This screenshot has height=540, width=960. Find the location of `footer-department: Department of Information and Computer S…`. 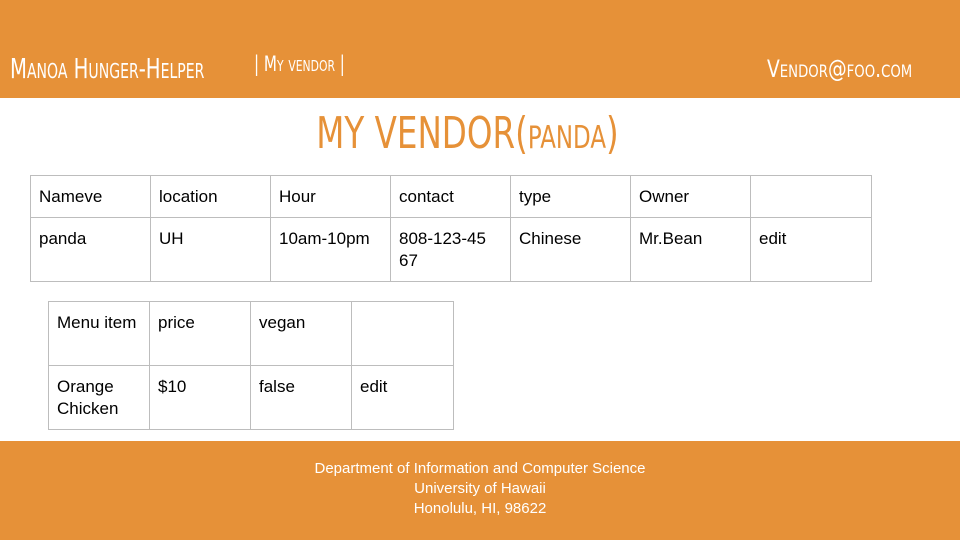

footer-department: Department of Information and Computer S… is located at coordinates (480, 468).